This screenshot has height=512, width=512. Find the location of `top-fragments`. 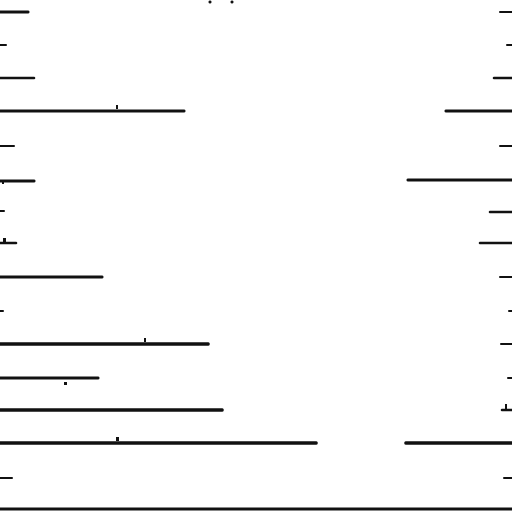

top-fragments is located at coordinates (221, 2).